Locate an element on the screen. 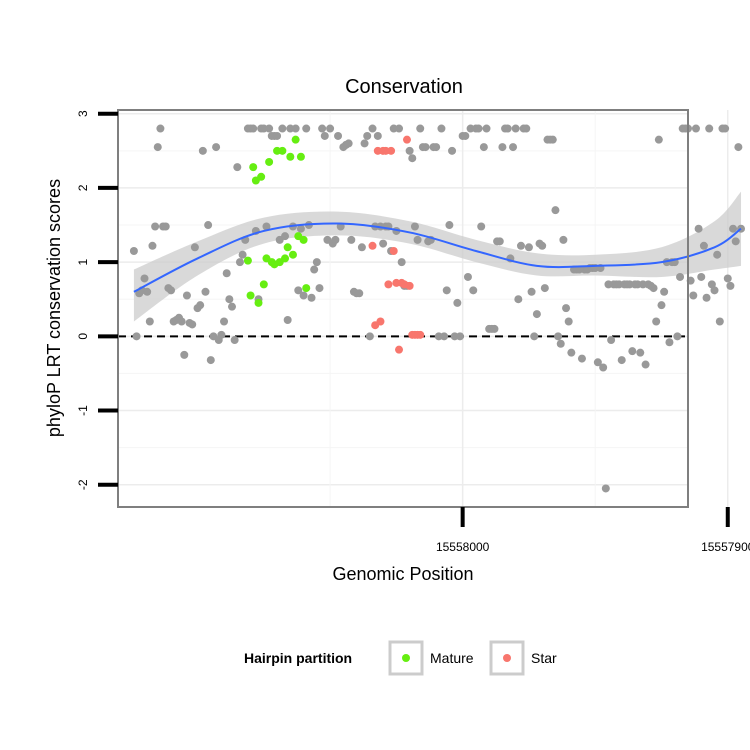  legend-swatch-mature is located at coordinates (406, 658).